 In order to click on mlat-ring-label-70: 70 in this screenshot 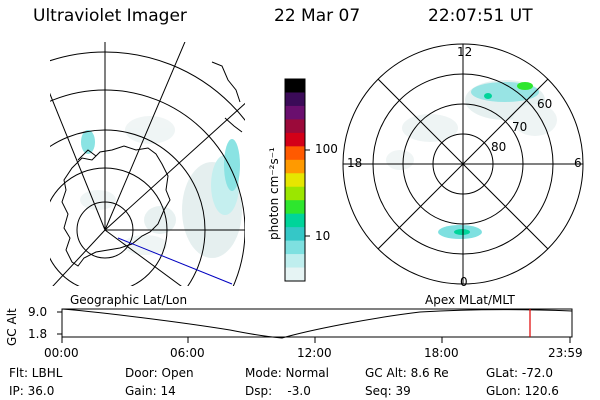, I will do `click(520, 127)`.